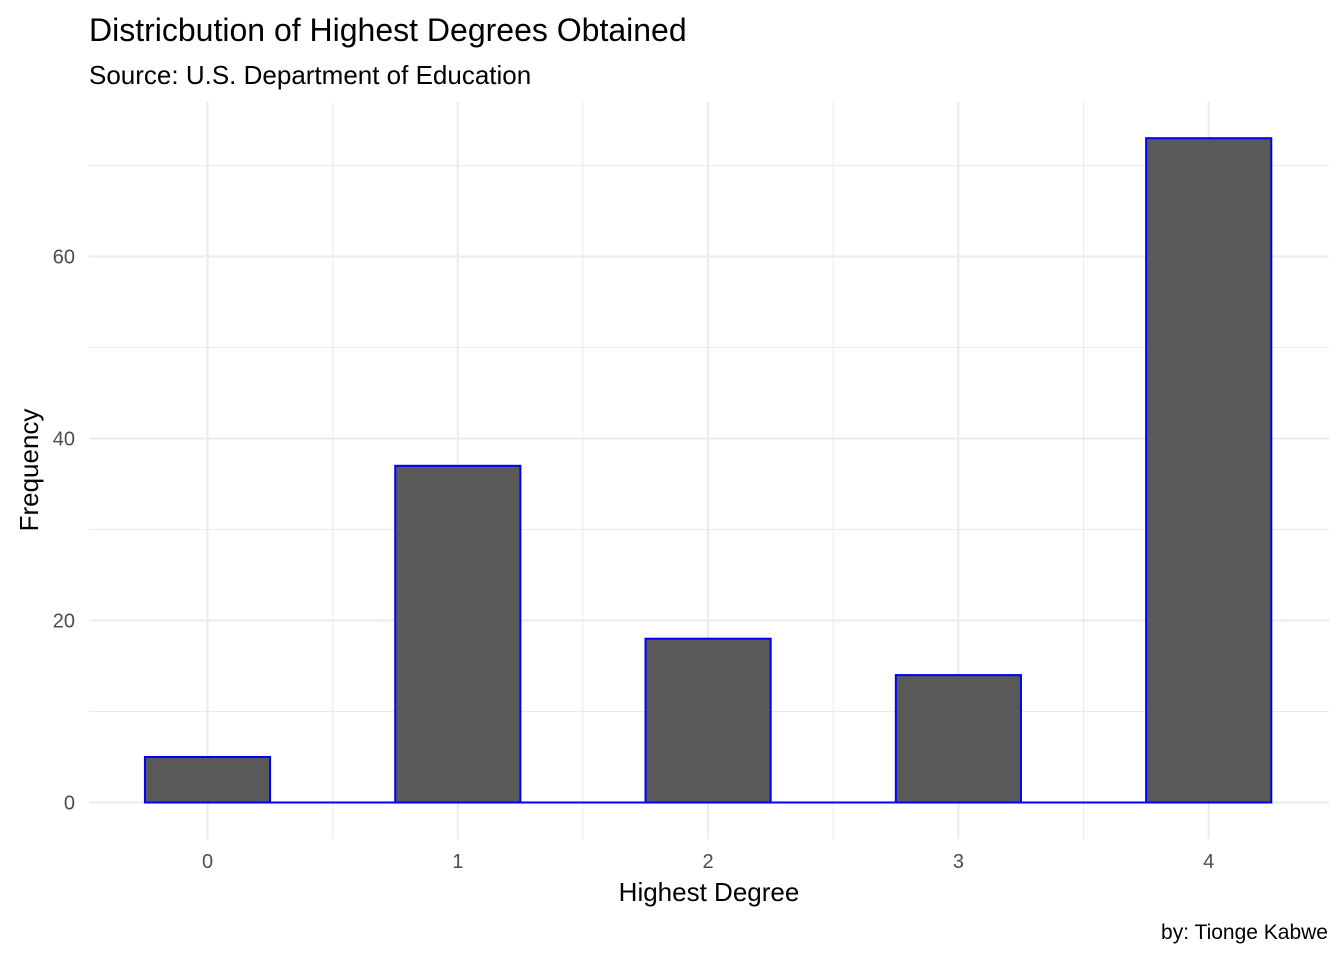 The width and height of the screenshot is (1344, 960). What do you see at coordinates (1208, 862) in the screenshot?
I see `x-tick-label: 4` at bounding box center [1208, 862].